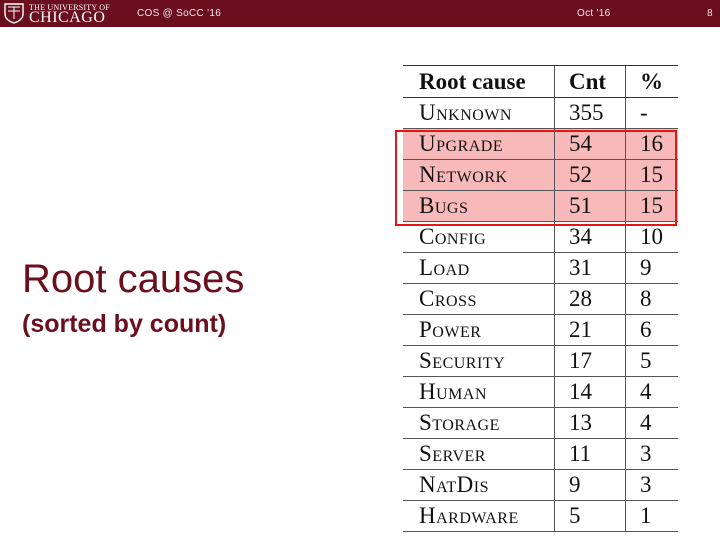 The width and height of the screenshot is (720, 540). I want to click on cell-percent: 8, so click(651, 299).